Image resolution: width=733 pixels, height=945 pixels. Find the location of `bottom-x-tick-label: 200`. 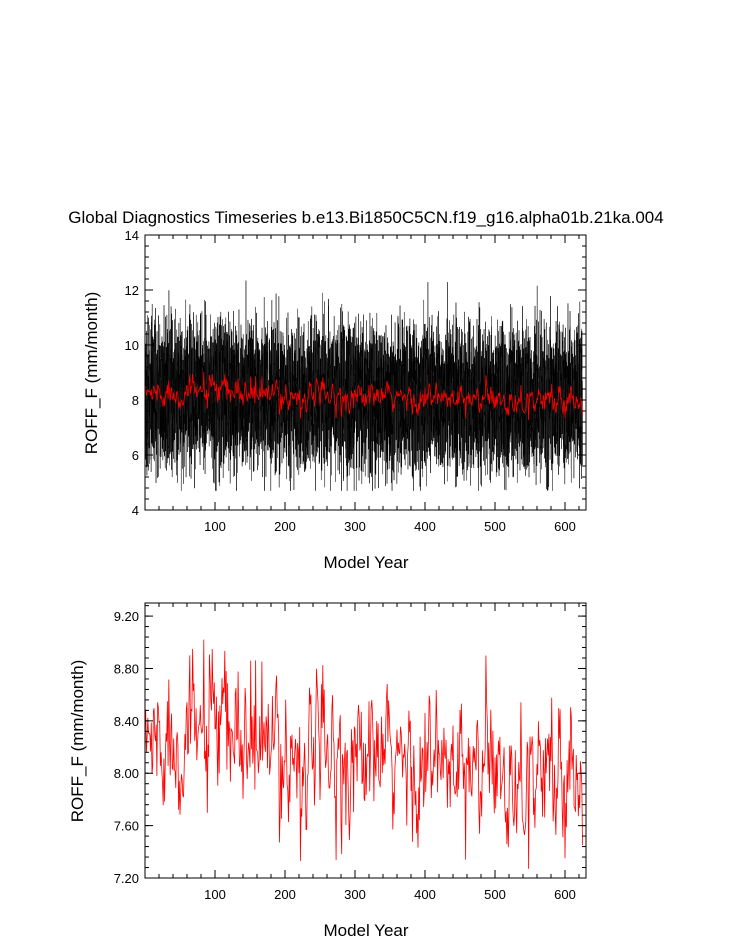

bottom-x-tick-label: 200 is located at coordinates (285, 894).